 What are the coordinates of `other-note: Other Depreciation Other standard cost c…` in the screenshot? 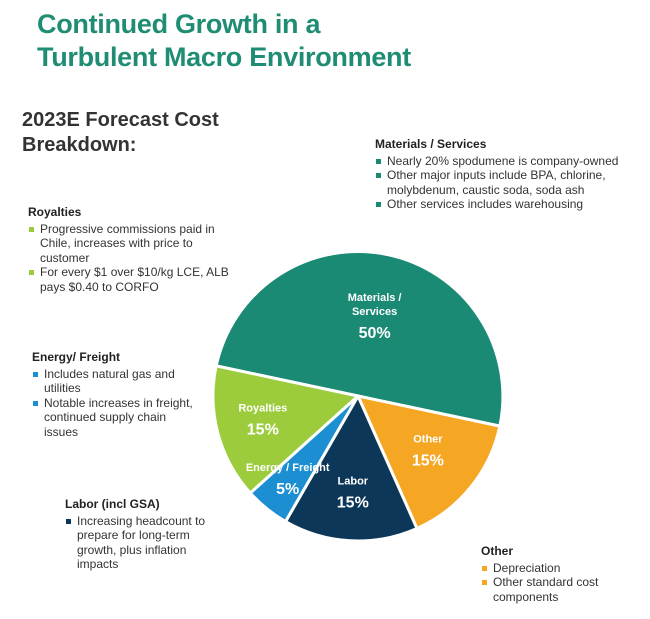 It's located at (561, 574).